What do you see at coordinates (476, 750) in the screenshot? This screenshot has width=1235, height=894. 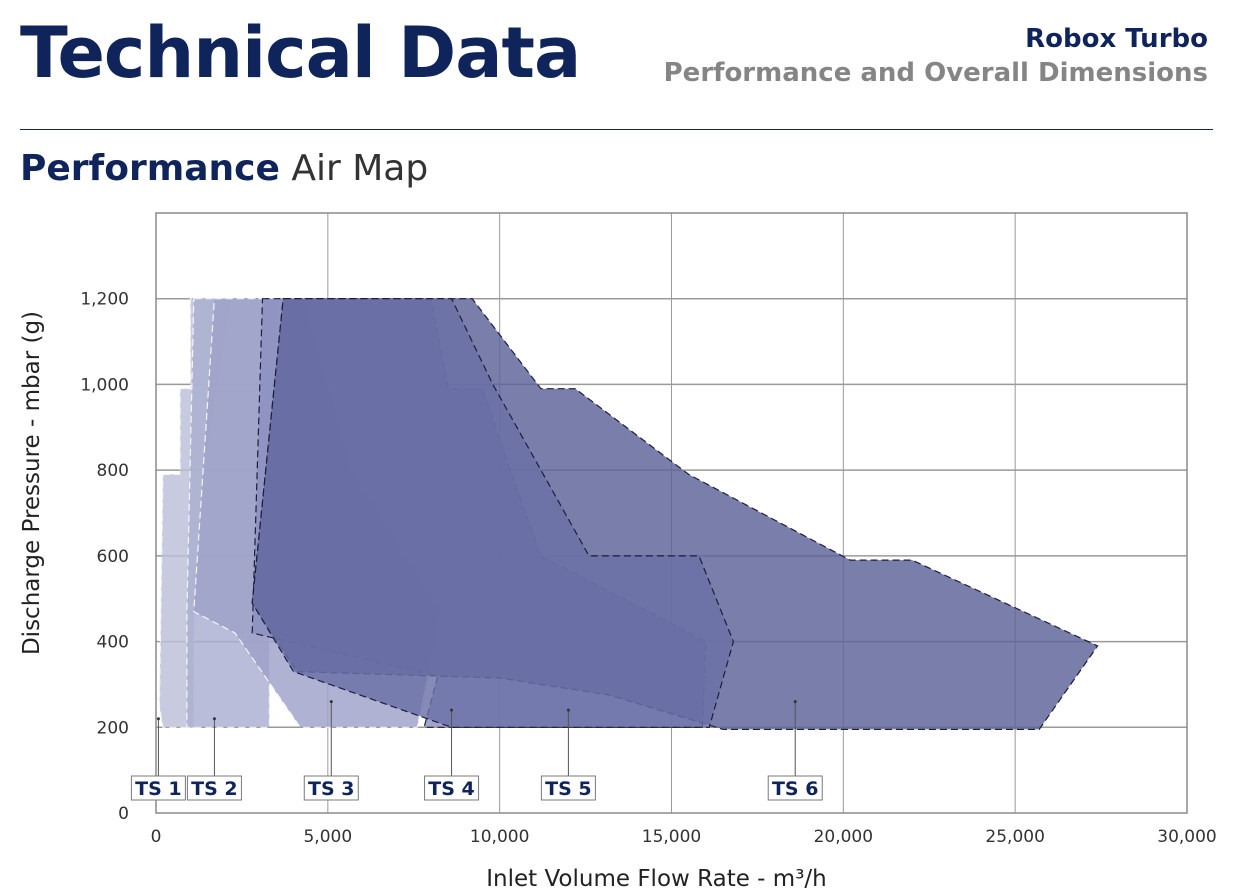 I see `series-labels: TS 1 TS 2 TS 3 TS 4 TS 5 TS 6` at bounding box center [476, 750].